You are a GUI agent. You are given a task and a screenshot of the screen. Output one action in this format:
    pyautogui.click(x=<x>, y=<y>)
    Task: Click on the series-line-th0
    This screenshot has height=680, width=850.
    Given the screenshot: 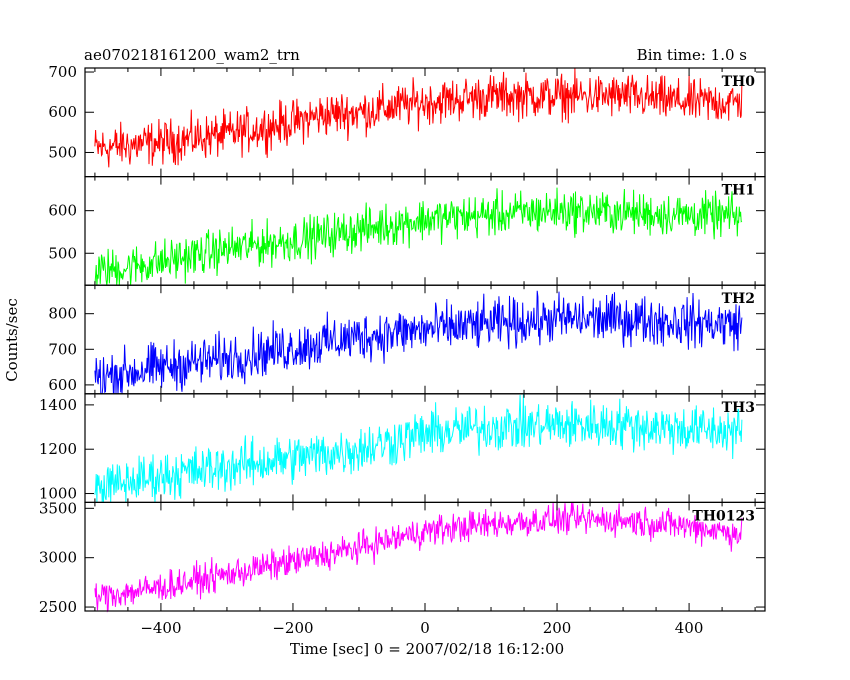 What is the action you would take?
    pyautogui.click(x=418, y=118)
    